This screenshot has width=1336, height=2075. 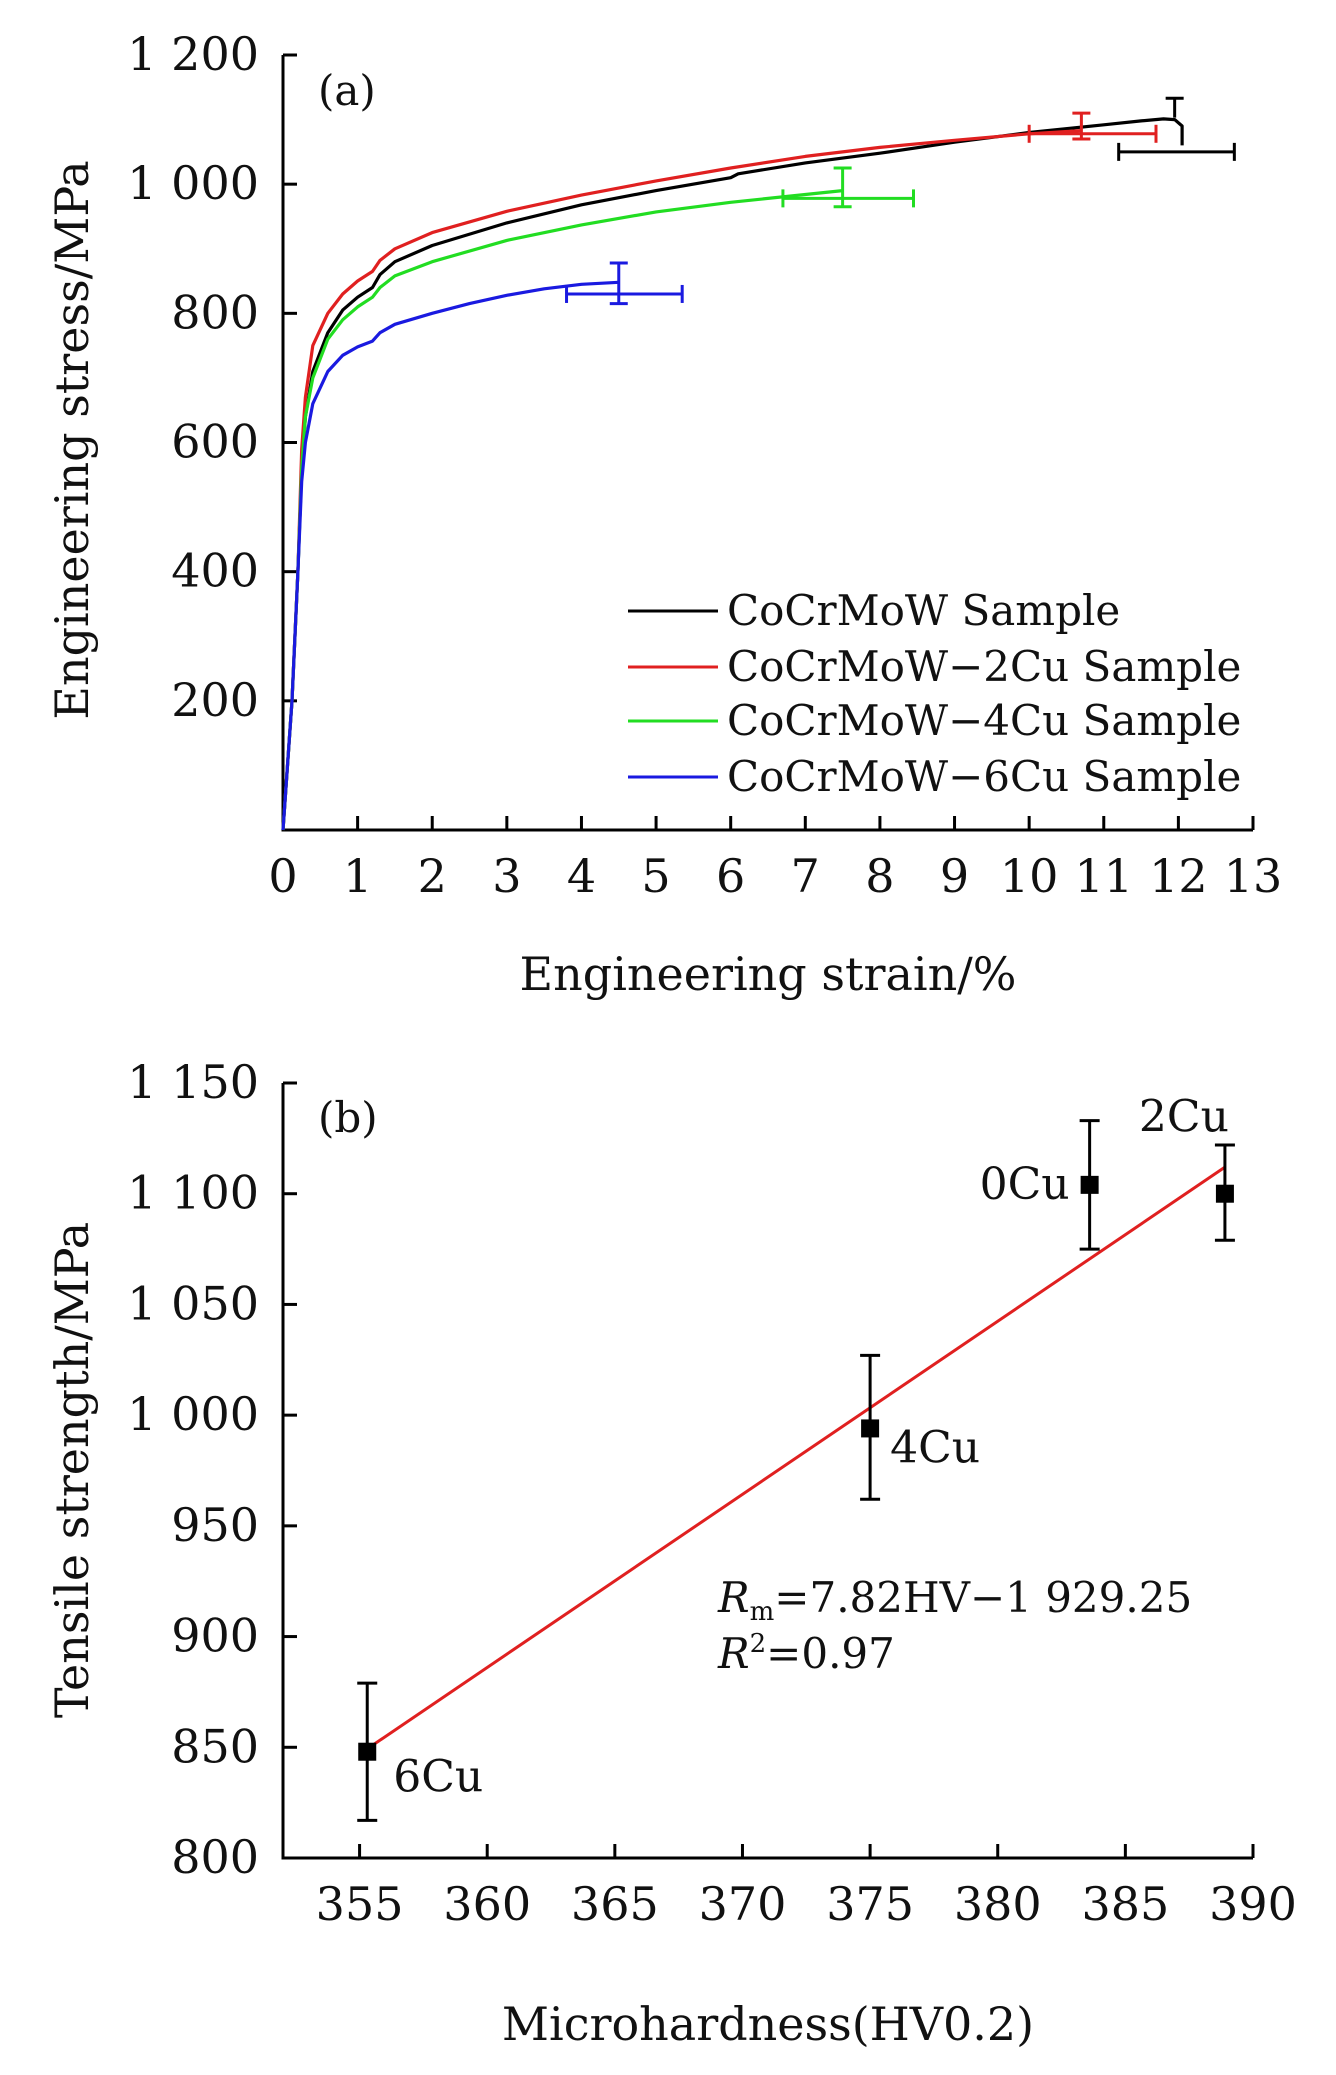 What do you see at coordinates (487, 1904) in the screenshot?
I see `x-tick-label: 360` at bounding box center [487, 1904].